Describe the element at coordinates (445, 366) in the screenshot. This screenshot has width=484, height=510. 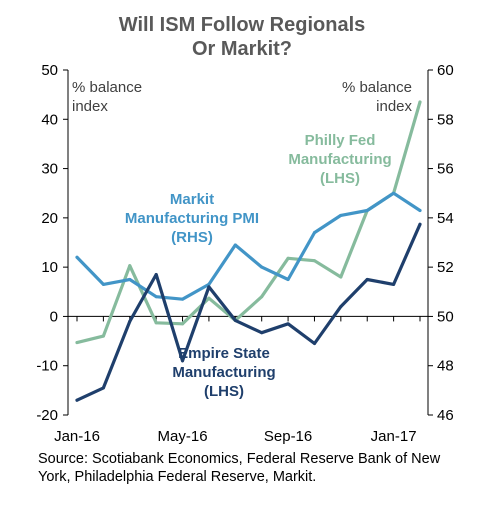
I see `right-tick-label: 48` at that location.